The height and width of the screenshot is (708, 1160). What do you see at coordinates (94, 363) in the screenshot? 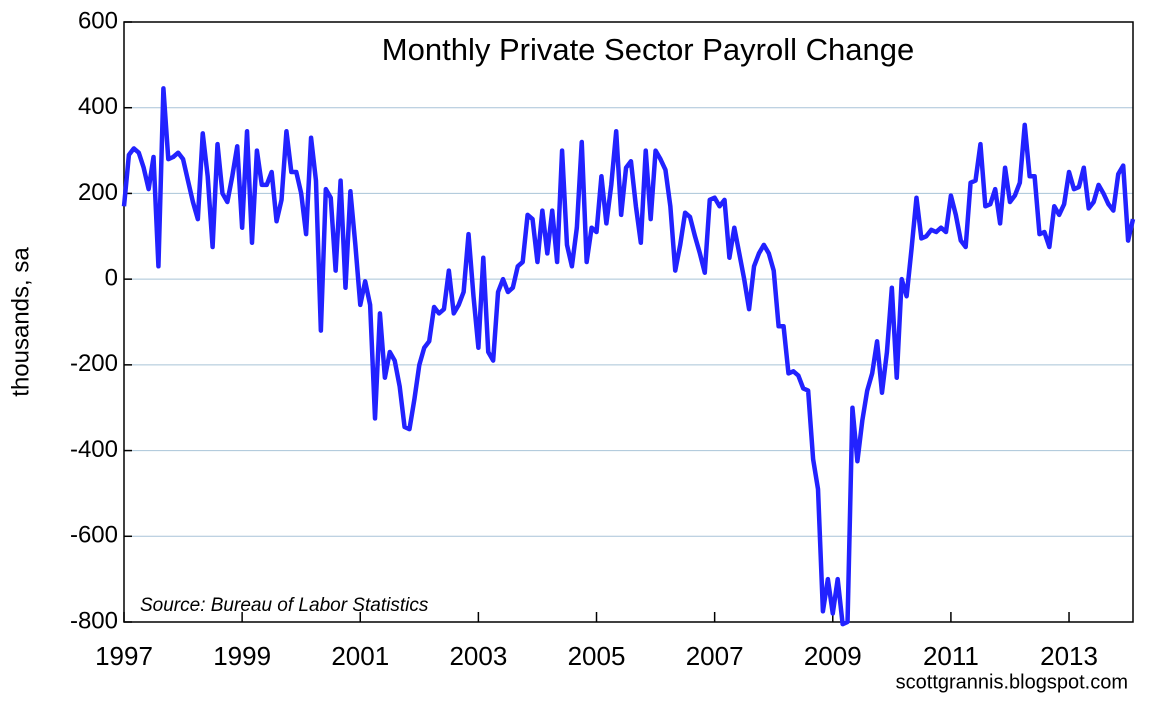
I see `y-tick-label: -200` at bounding box center [94, 363].